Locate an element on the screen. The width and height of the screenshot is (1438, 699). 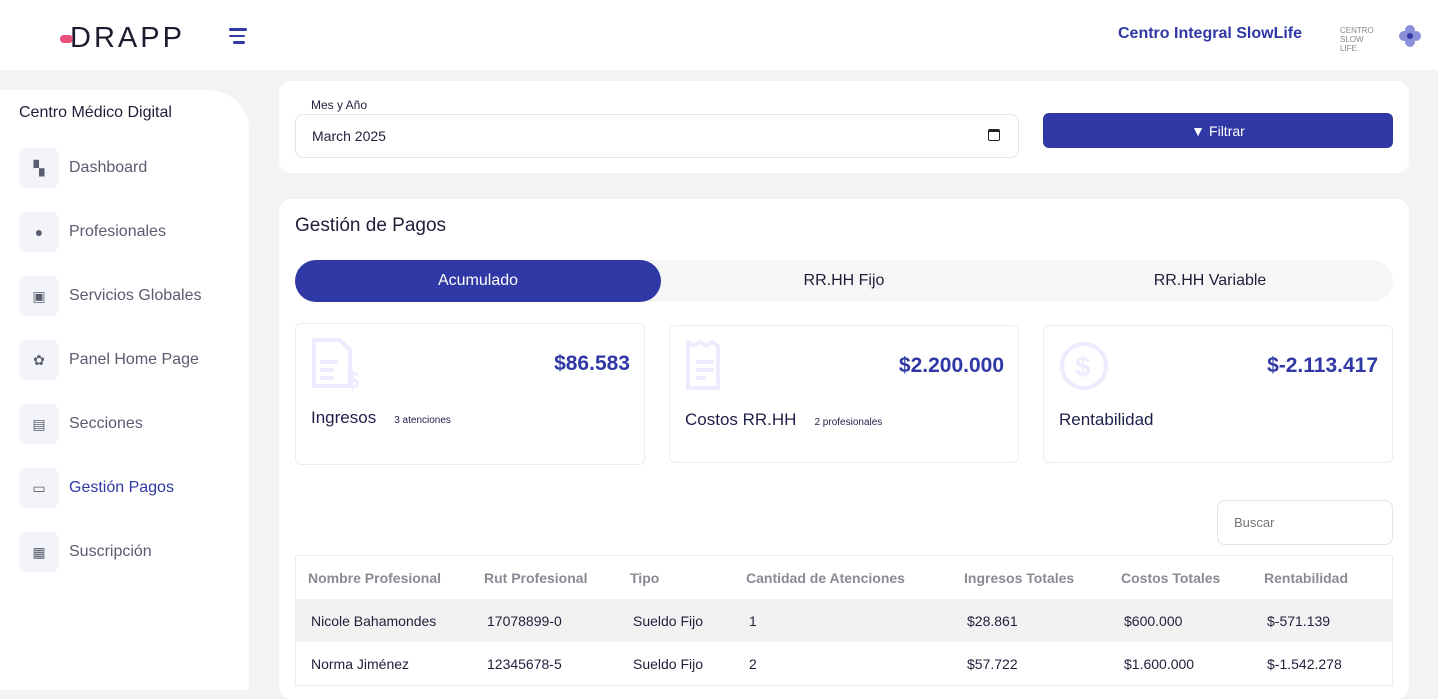
sidebar-item-label: Suscripción is located at coordinates (110, 551).